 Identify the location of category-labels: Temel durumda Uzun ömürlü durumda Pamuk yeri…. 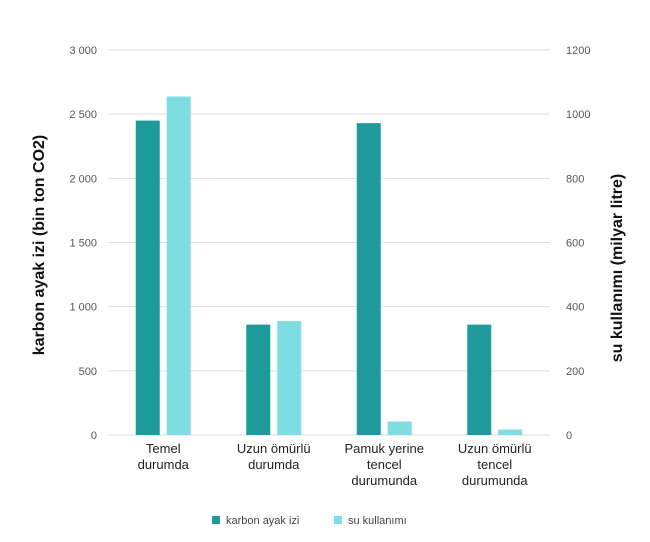
(335, 464).